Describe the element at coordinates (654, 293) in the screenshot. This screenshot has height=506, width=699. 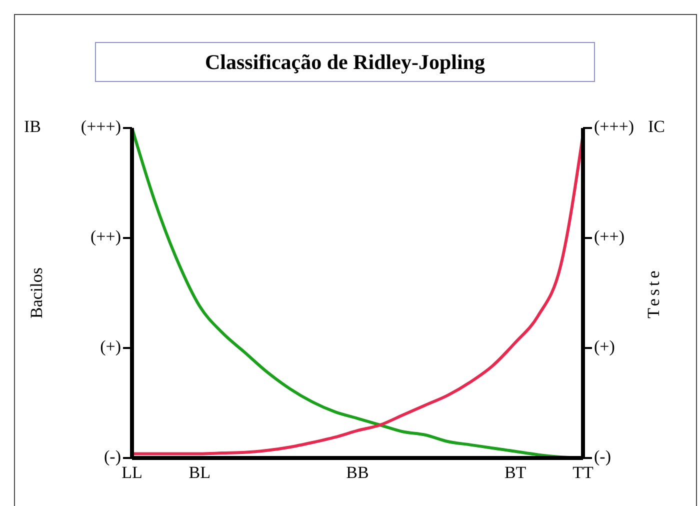
I see `y2-axis-title: Teste` at that location.